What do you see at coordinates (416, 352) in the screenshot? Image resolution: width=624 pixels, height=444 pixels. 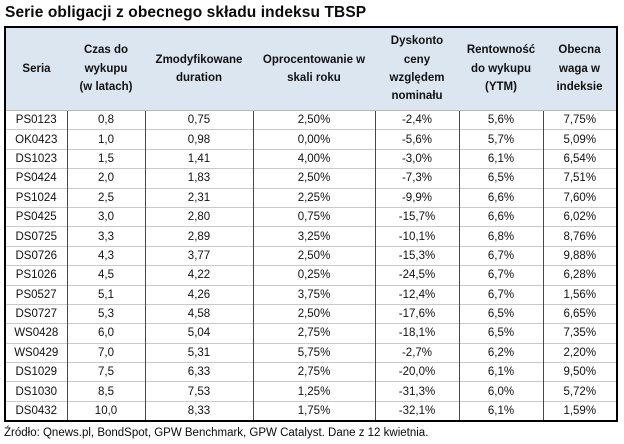 I see `value-cell: -2,7%` at bounding box center [416, 352].